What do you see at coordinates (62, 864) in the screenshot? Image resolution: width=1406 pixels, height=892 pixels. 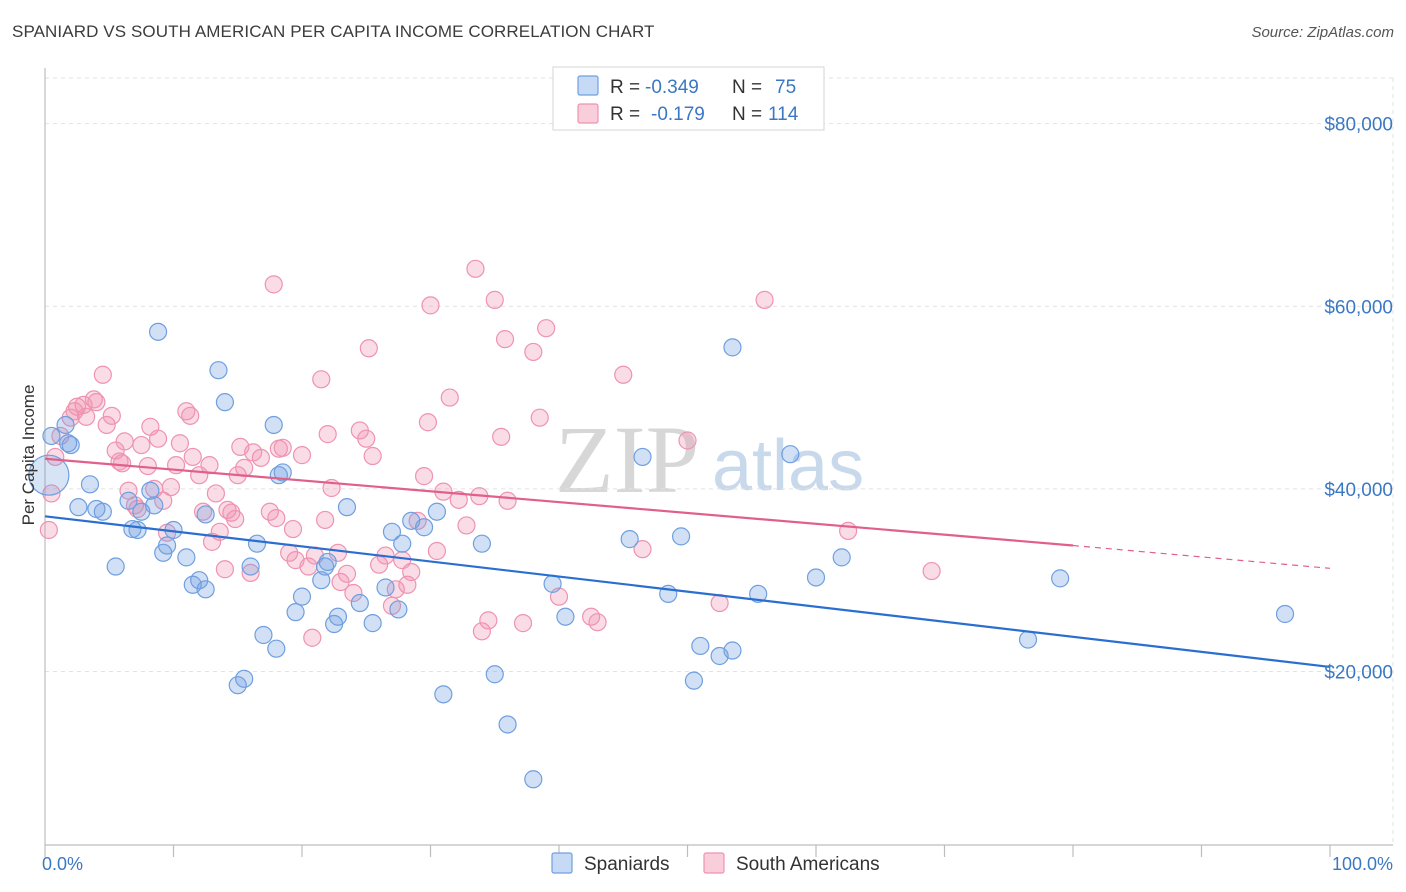 I see `x-tick-label-min: 0.0%` at bounding box center [62, 864].